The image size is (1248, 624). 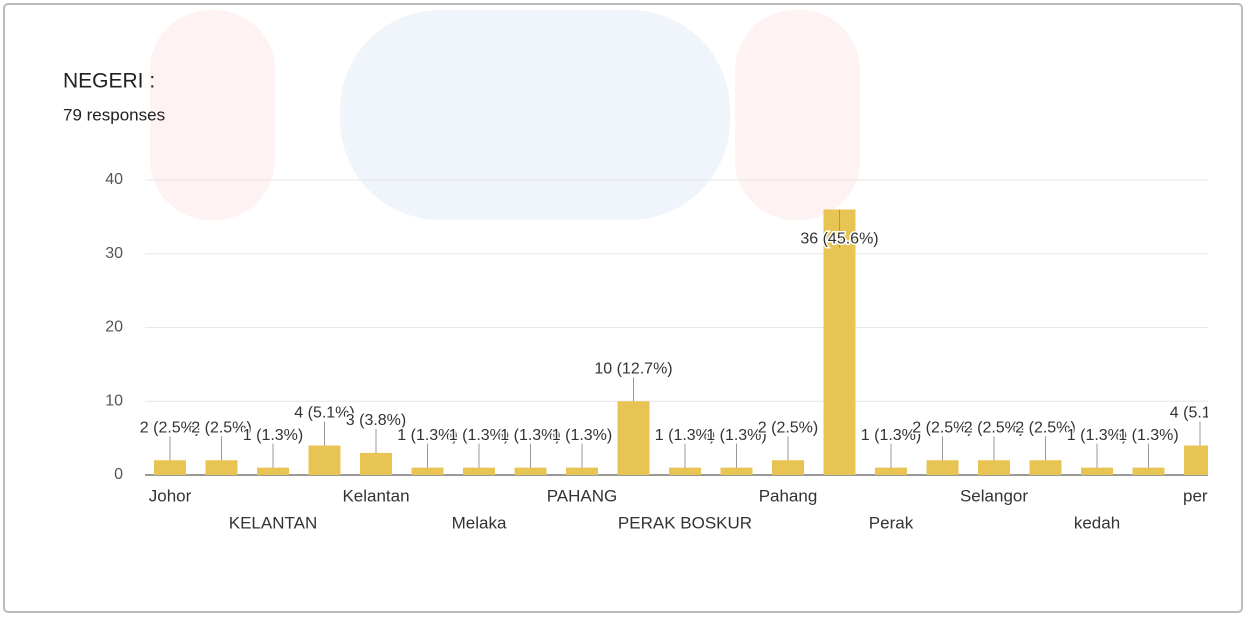 What do you see at coordinates (1097, 522) in the screenshot?
I see `x-tick-label: kedah` at bounding box center [1097, 522].